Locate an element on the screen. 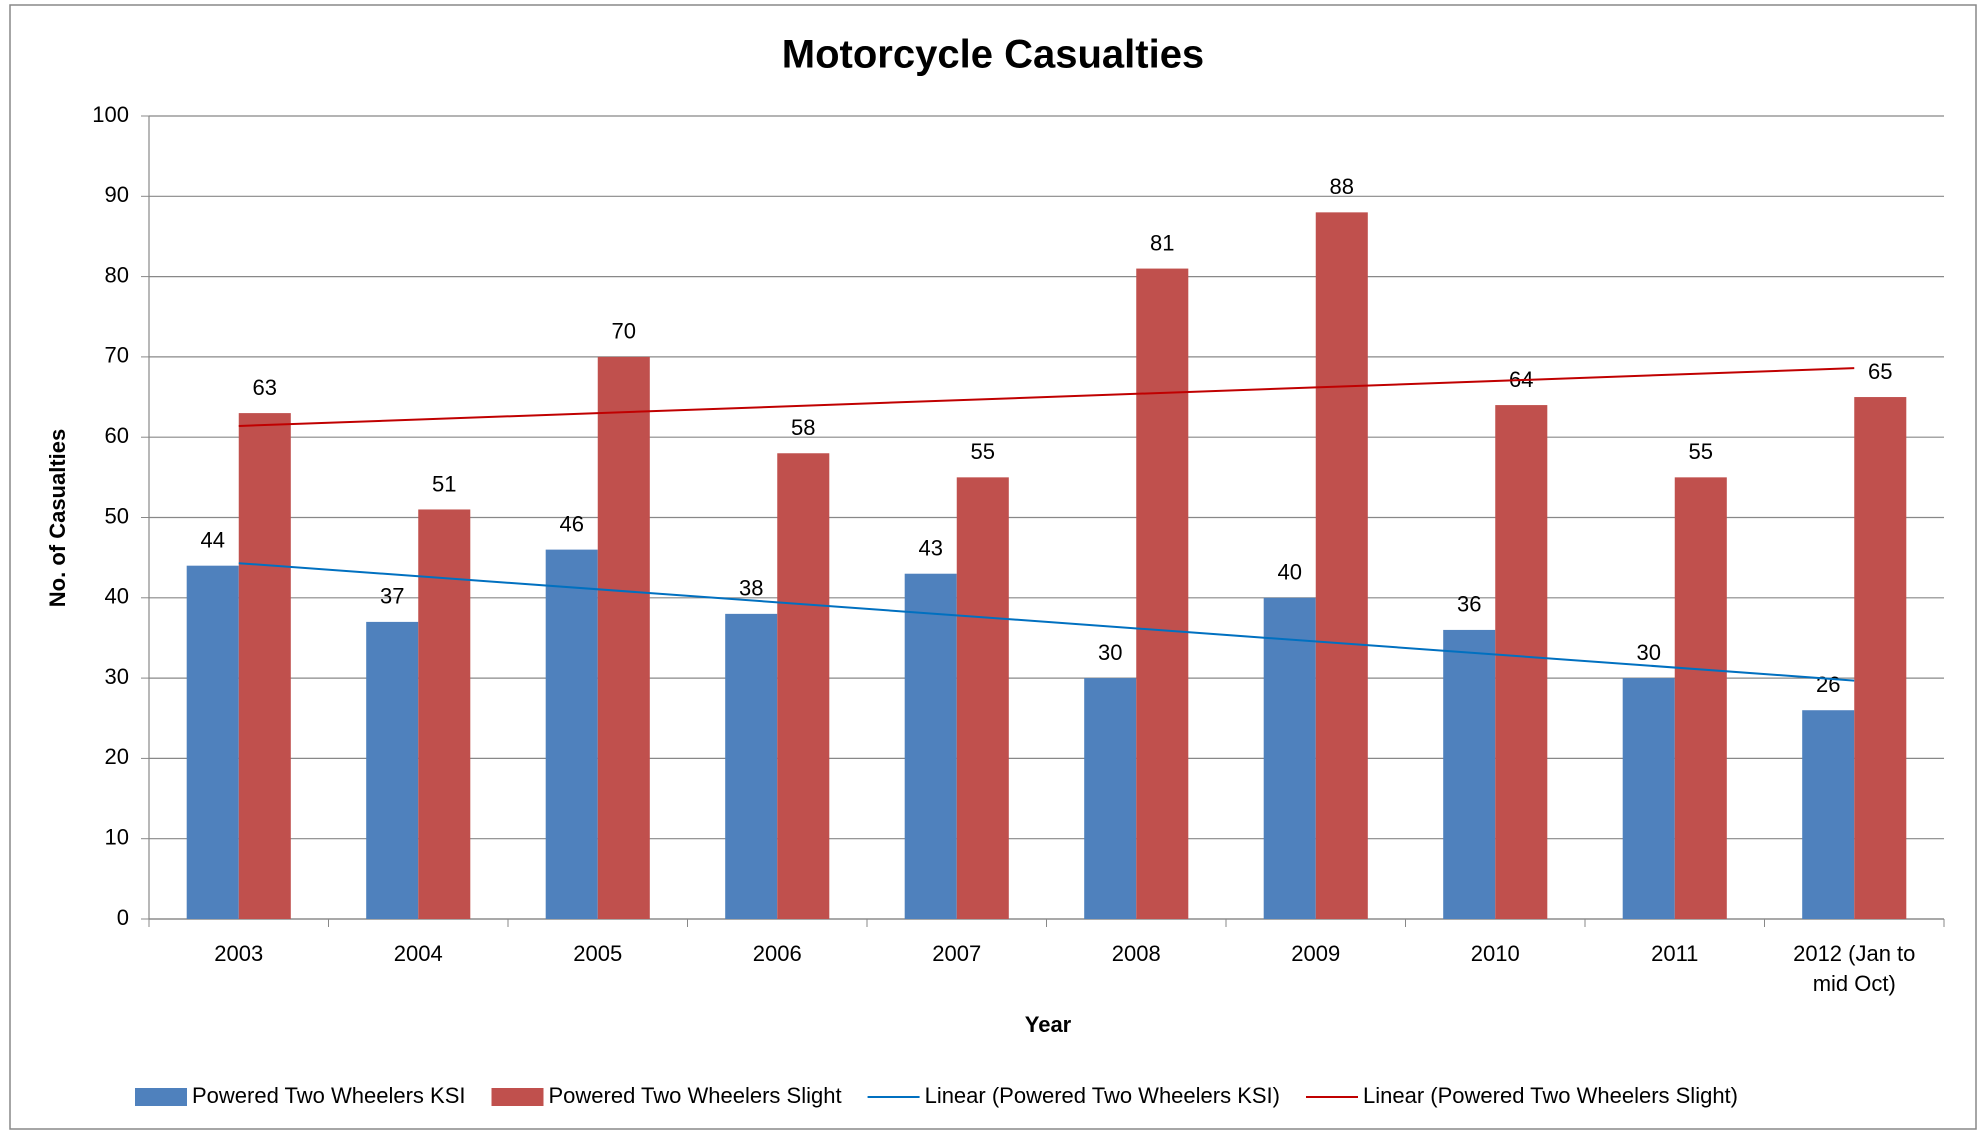 The width and height of the screenshot is (1982, 1132). data-label: 44 is located at coordinates (212, 539).